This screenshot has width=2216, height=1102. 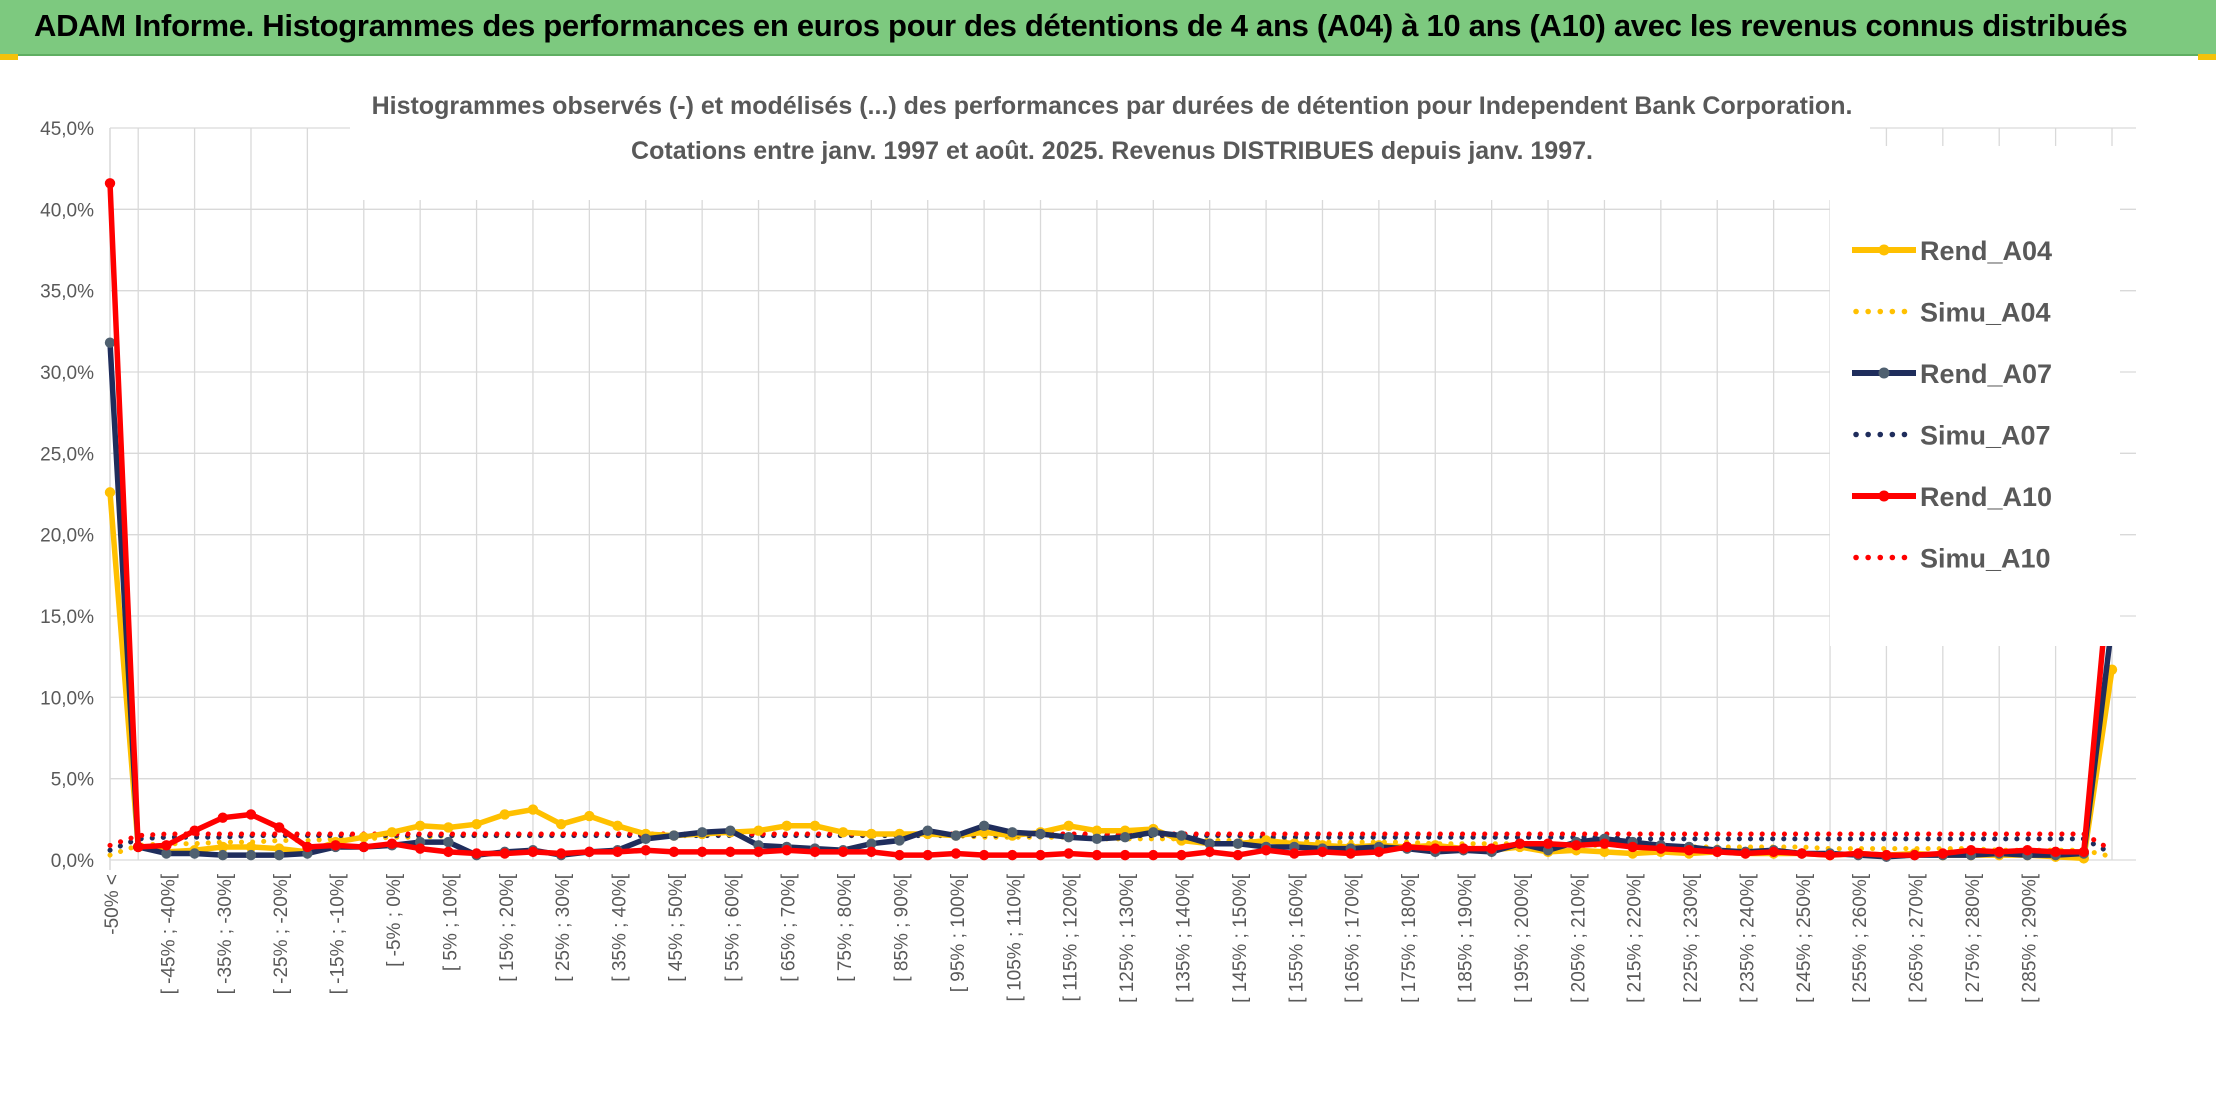 I want to click on x-tick-label: [ 215% ; 220%[, so click(x=1635, y=938).